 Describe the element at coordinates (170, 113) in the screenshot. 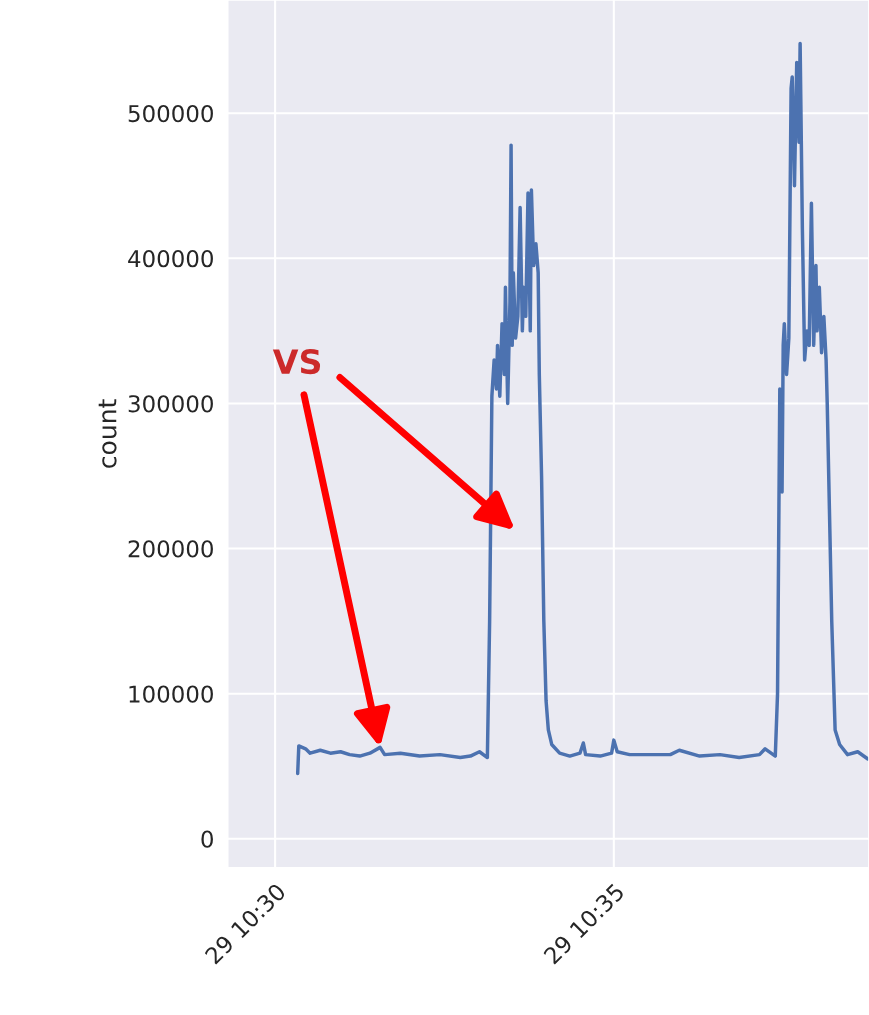

I see `y-tick-label: 500000` at that location.